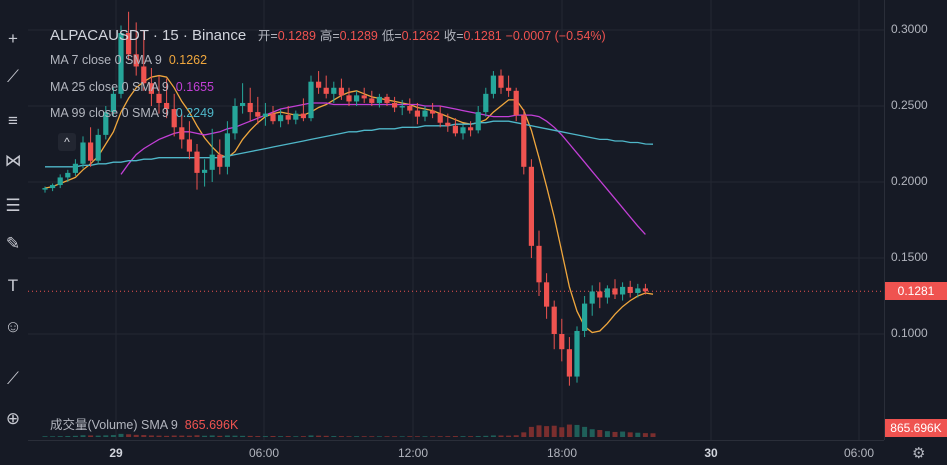 The image size is (947, 465). I want to click on high-value: 0.1289, so click(358, 36).